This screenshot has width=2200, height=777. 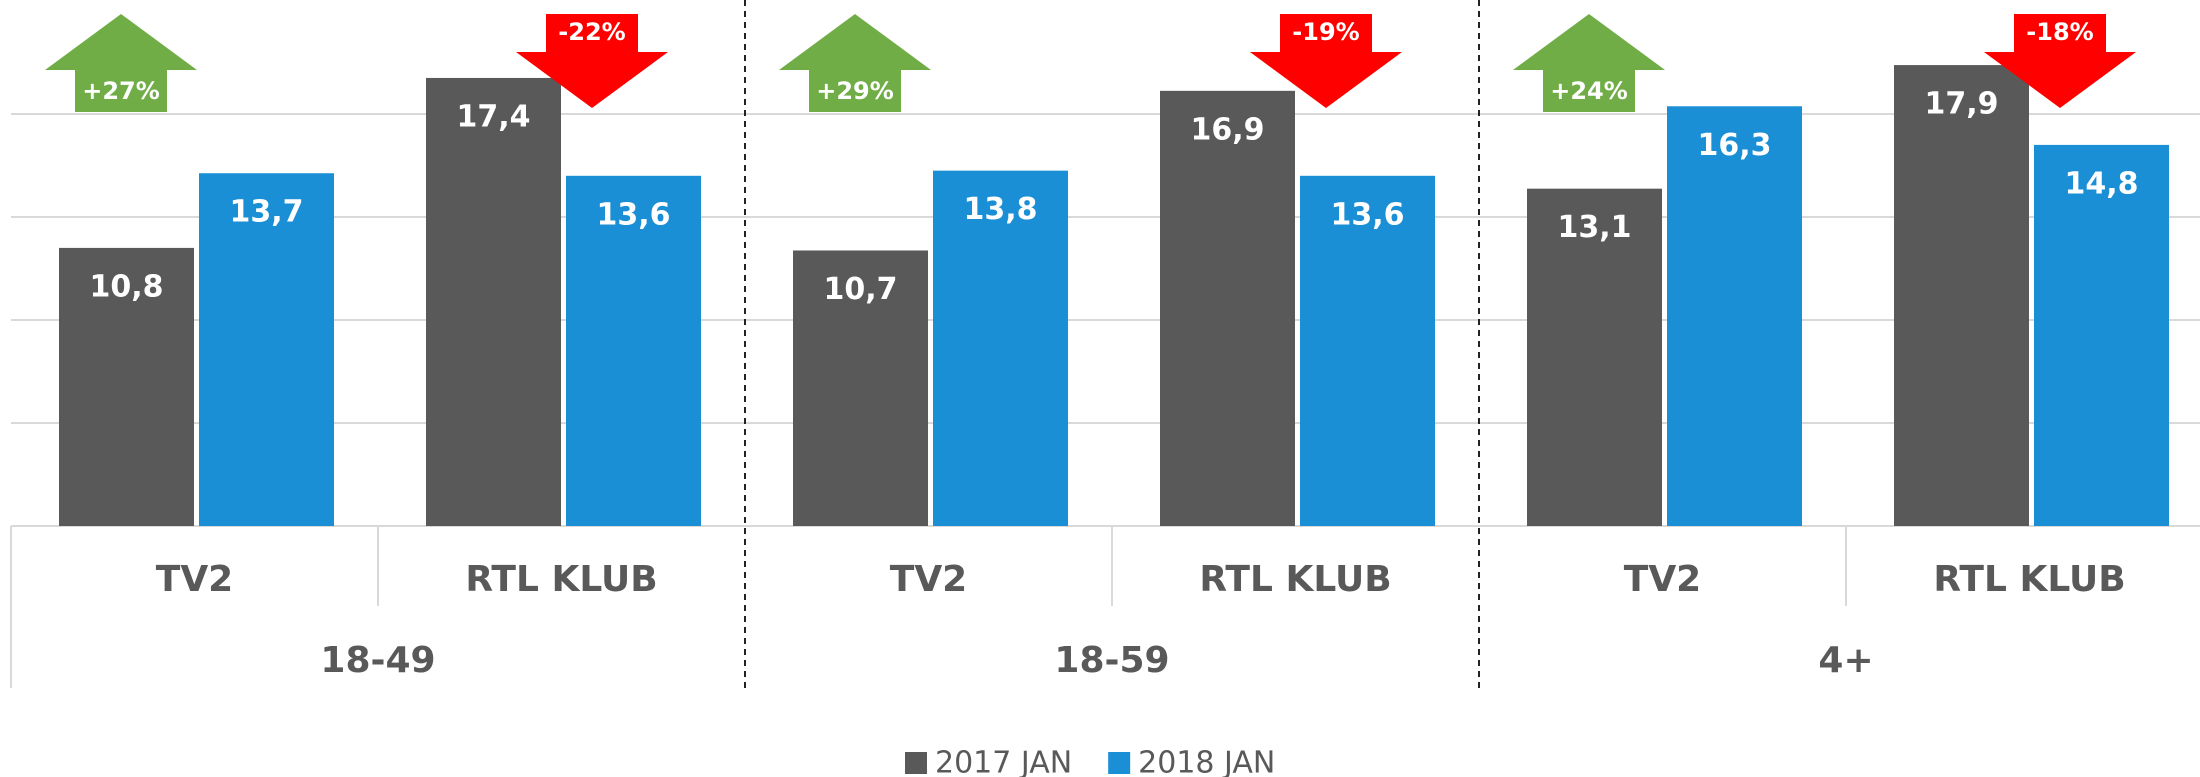 I want to click on value-label: 16,3, so click(x=1734, y=145).